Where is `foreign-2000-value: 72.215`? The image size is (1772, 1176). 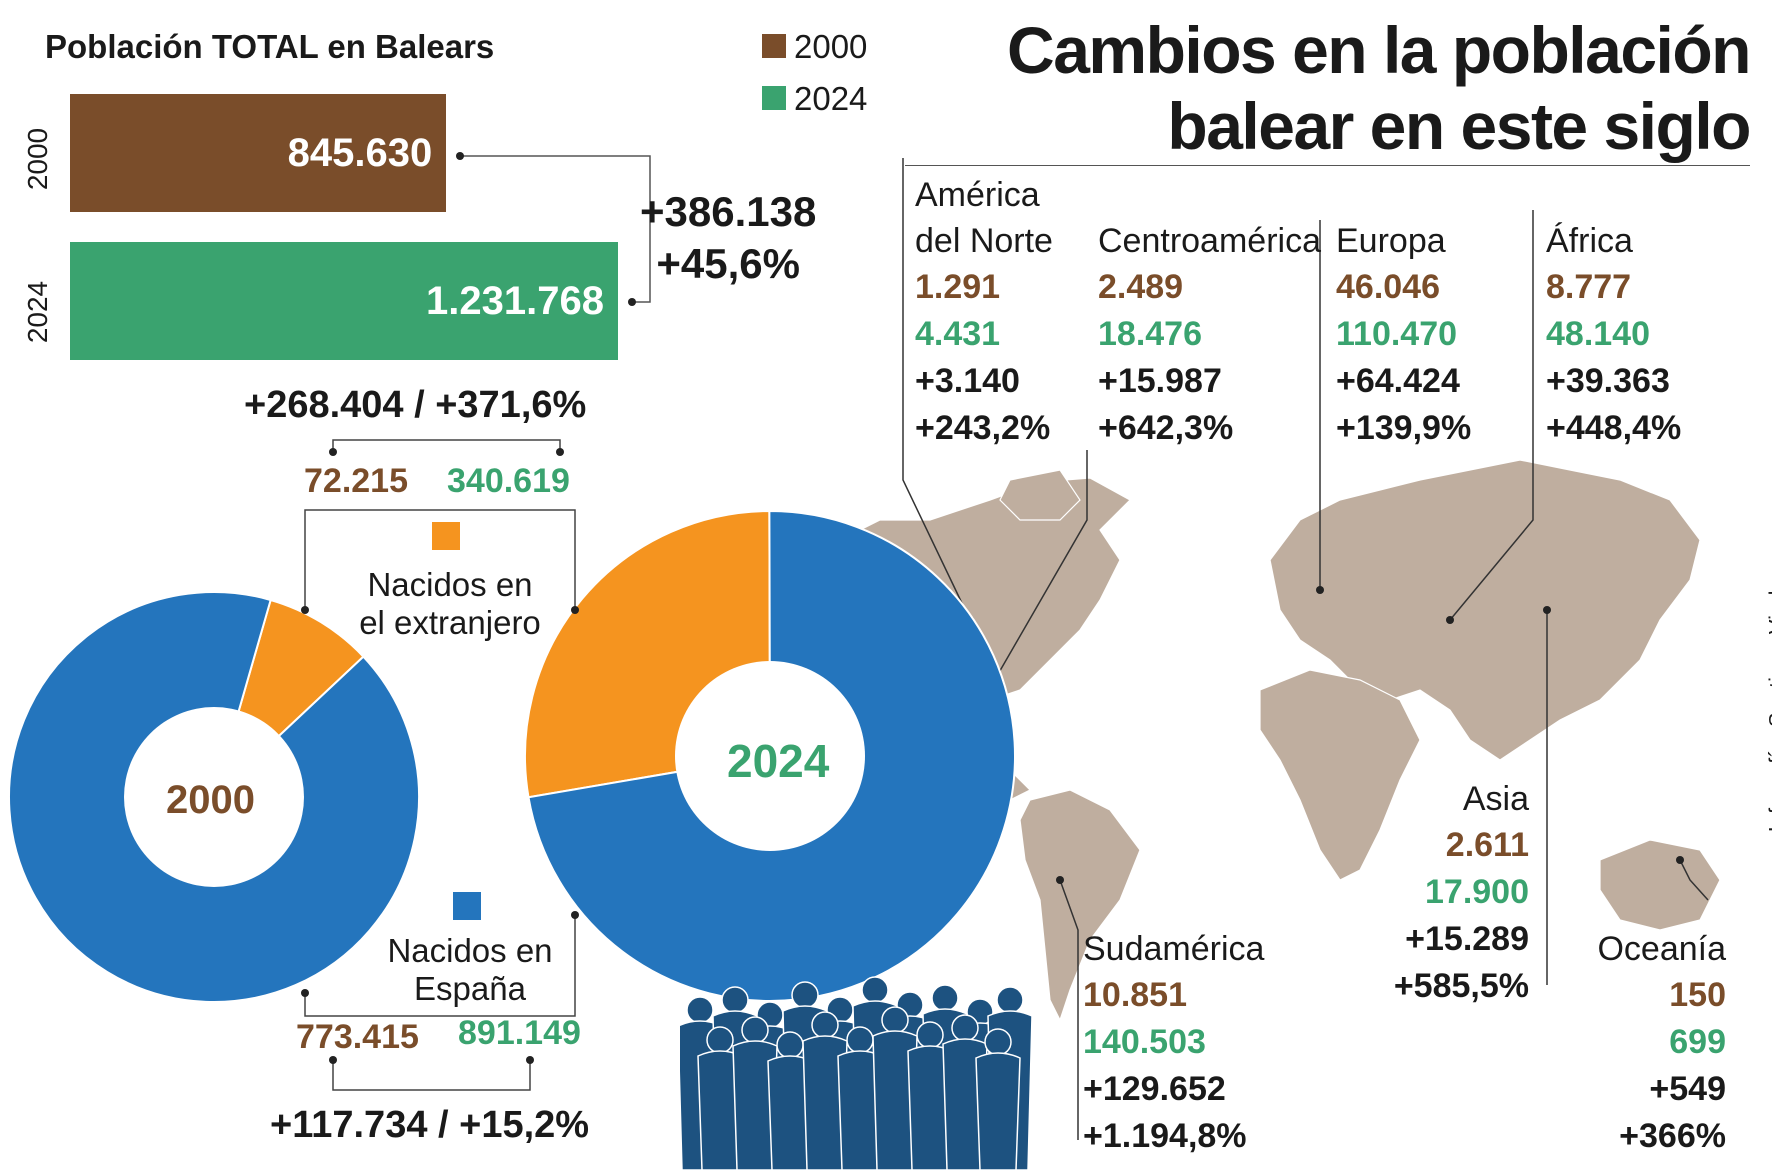
foreign-2000-value: 72.215 is located at coordinates (356, 481).